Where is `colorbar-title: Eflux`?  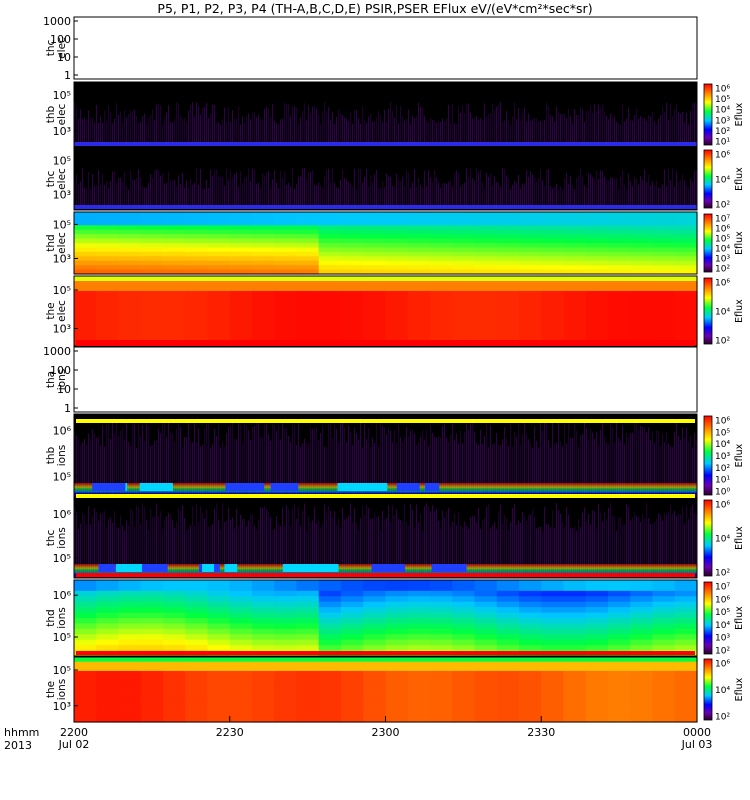
colorbar-title: Eflux is located at coordinates (739, 618).